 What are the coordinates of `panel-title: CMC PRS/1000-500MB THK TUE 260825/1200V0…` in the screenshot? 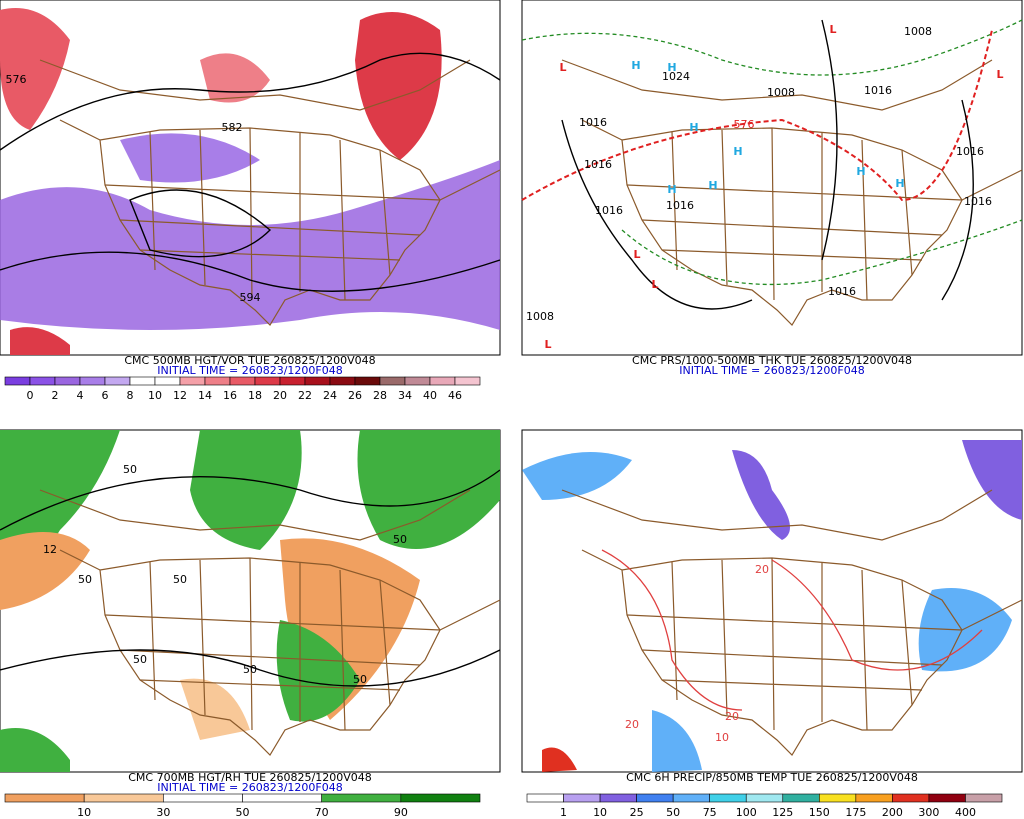 It's located at (772, 360).